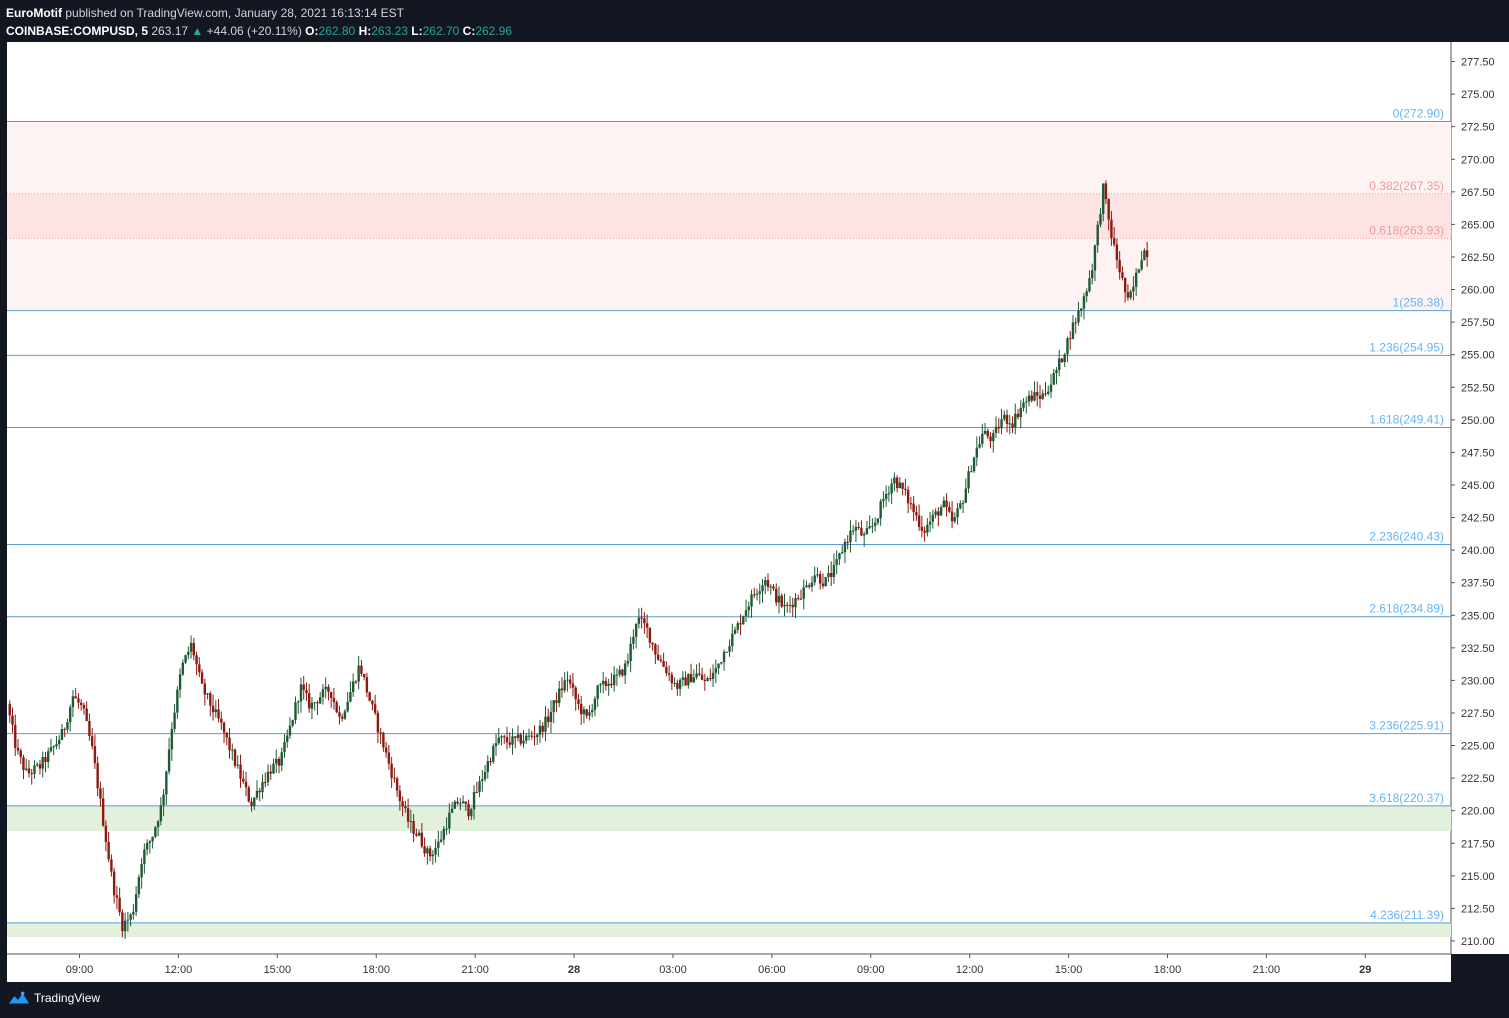 The image size is (1509, 1018). What do you see at coordinates (729, 968) in the screenshot?
I see `time-axis` at bounding box center [729, 968].